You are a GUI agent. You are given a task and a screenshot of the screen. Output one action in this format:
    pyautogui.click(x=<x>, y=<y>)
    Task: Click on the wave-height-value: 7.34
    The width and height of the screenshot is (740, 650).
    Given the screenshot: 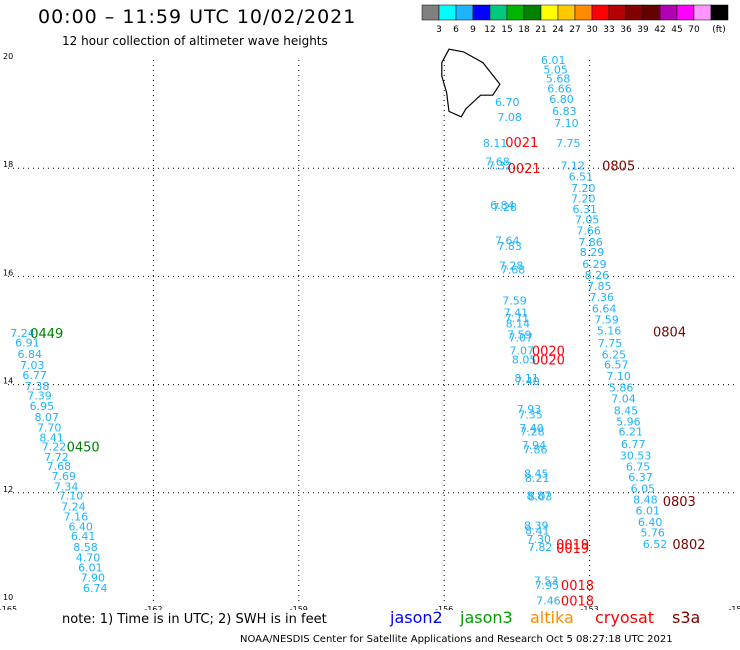 What is the action you would take?
    pyautogui.click(x=66, y=486)
    